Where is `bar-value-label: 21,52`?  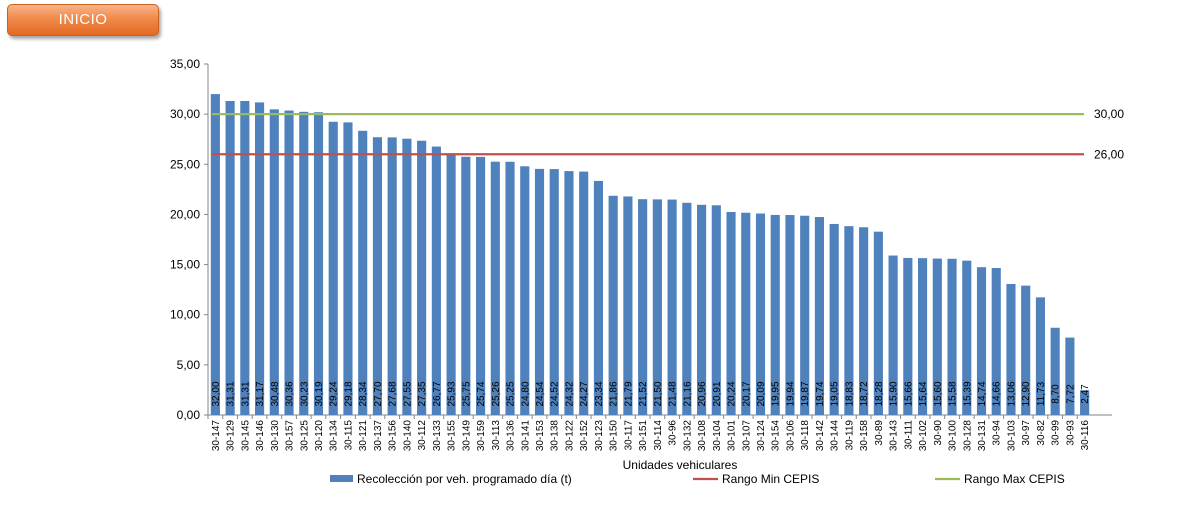
bar-value-label: 21,52 is located at coordinates (643, 393).